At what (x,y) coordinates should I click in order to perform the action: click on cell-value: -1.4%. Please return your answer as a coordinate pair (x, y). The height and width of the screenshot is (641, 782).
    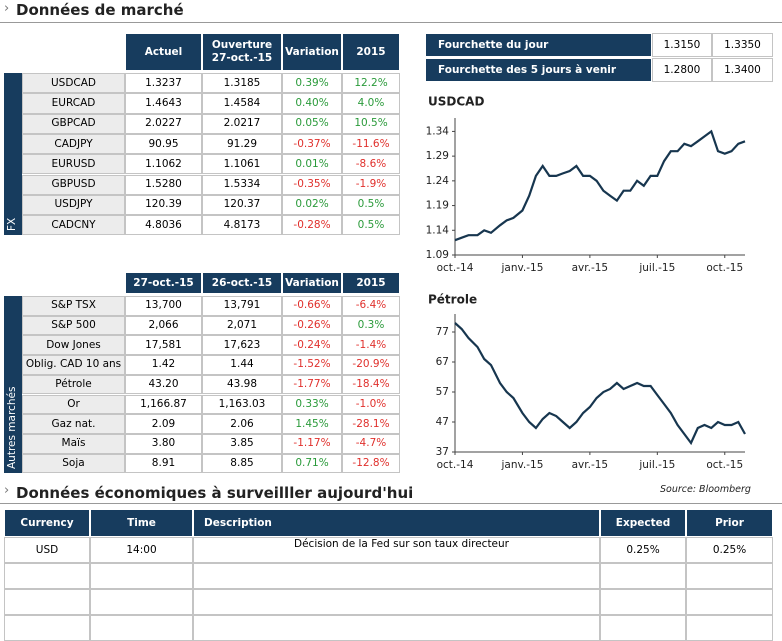
    Looking at the image, I should click on (371, 345).